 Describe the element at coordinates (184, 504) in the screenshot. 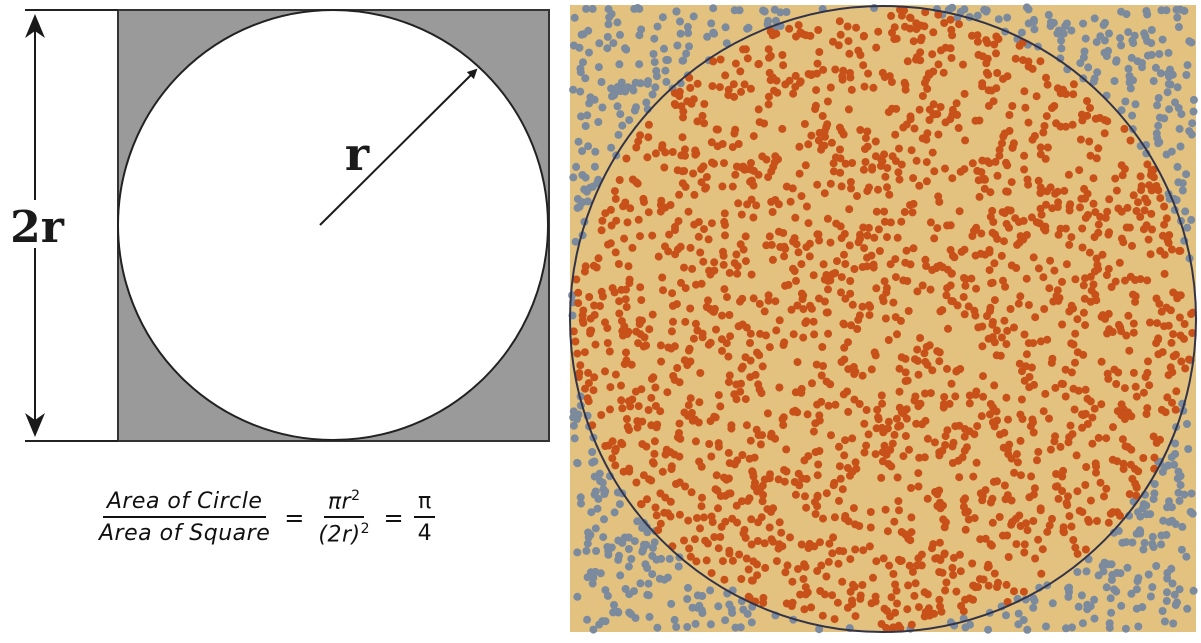

I see `circle-area-text: Area of Circle` at that location.